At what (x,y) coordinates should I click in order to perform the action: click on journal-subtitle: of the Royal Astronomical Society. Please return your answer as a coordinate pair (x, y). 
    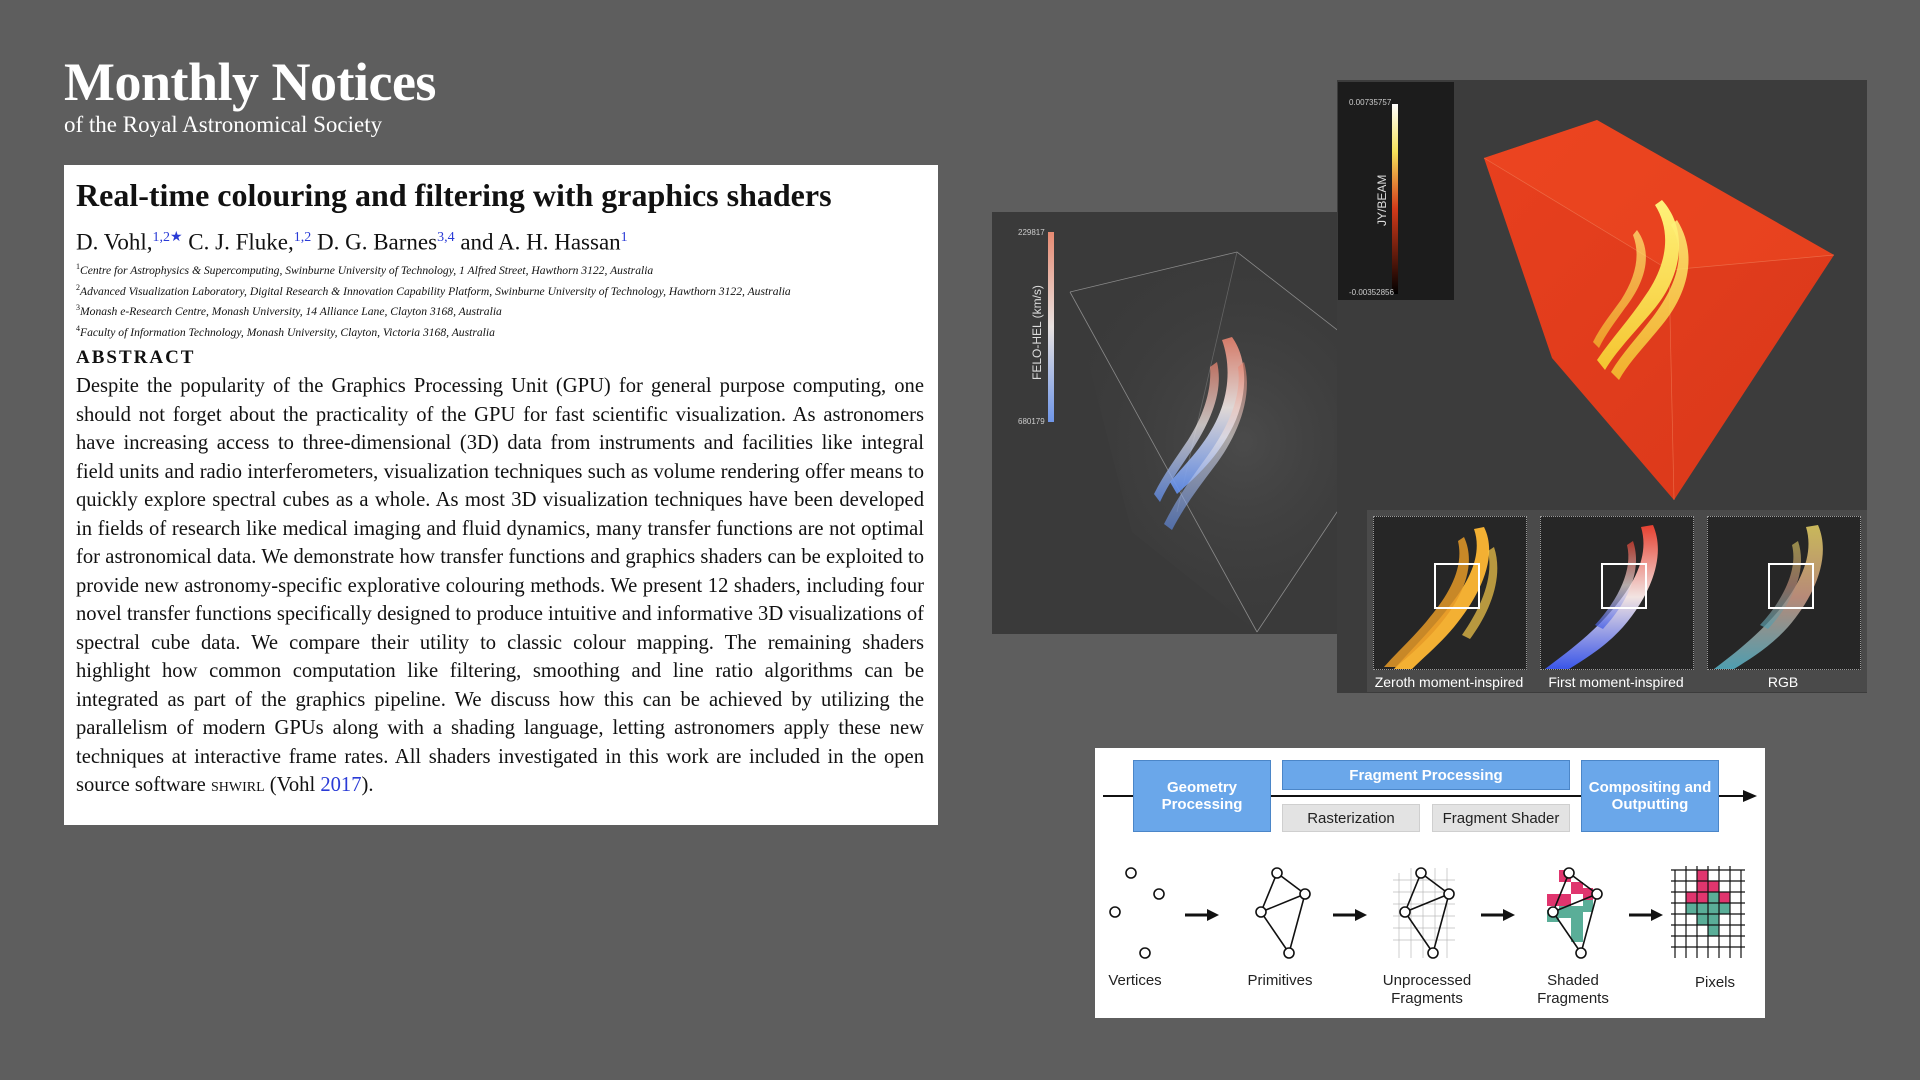
    Looking at the image, I should click on (223, 124).